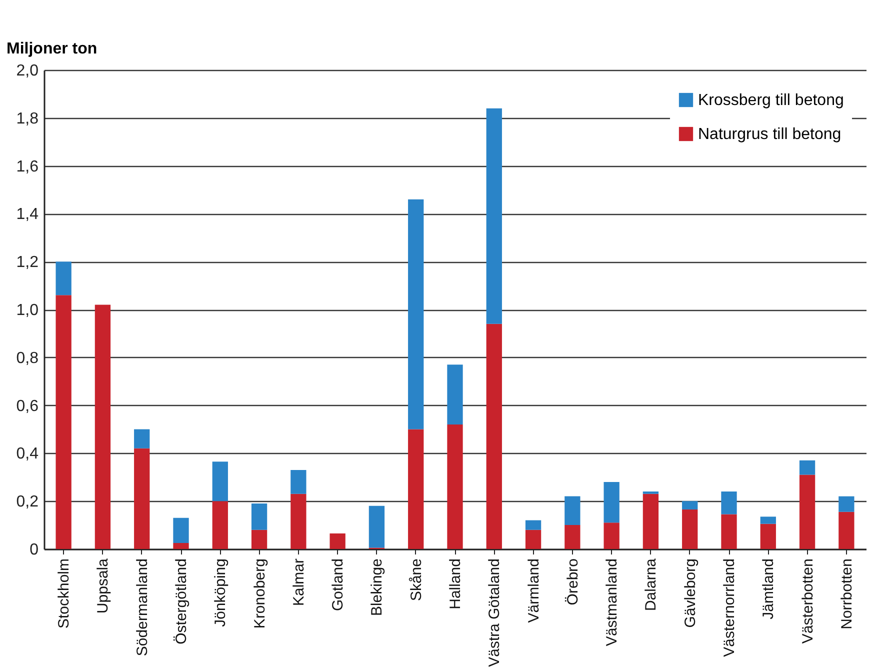 This screenshot has height=671, width=872. I want to click on x-tick-label: Västerbotten, so click(807, 601).